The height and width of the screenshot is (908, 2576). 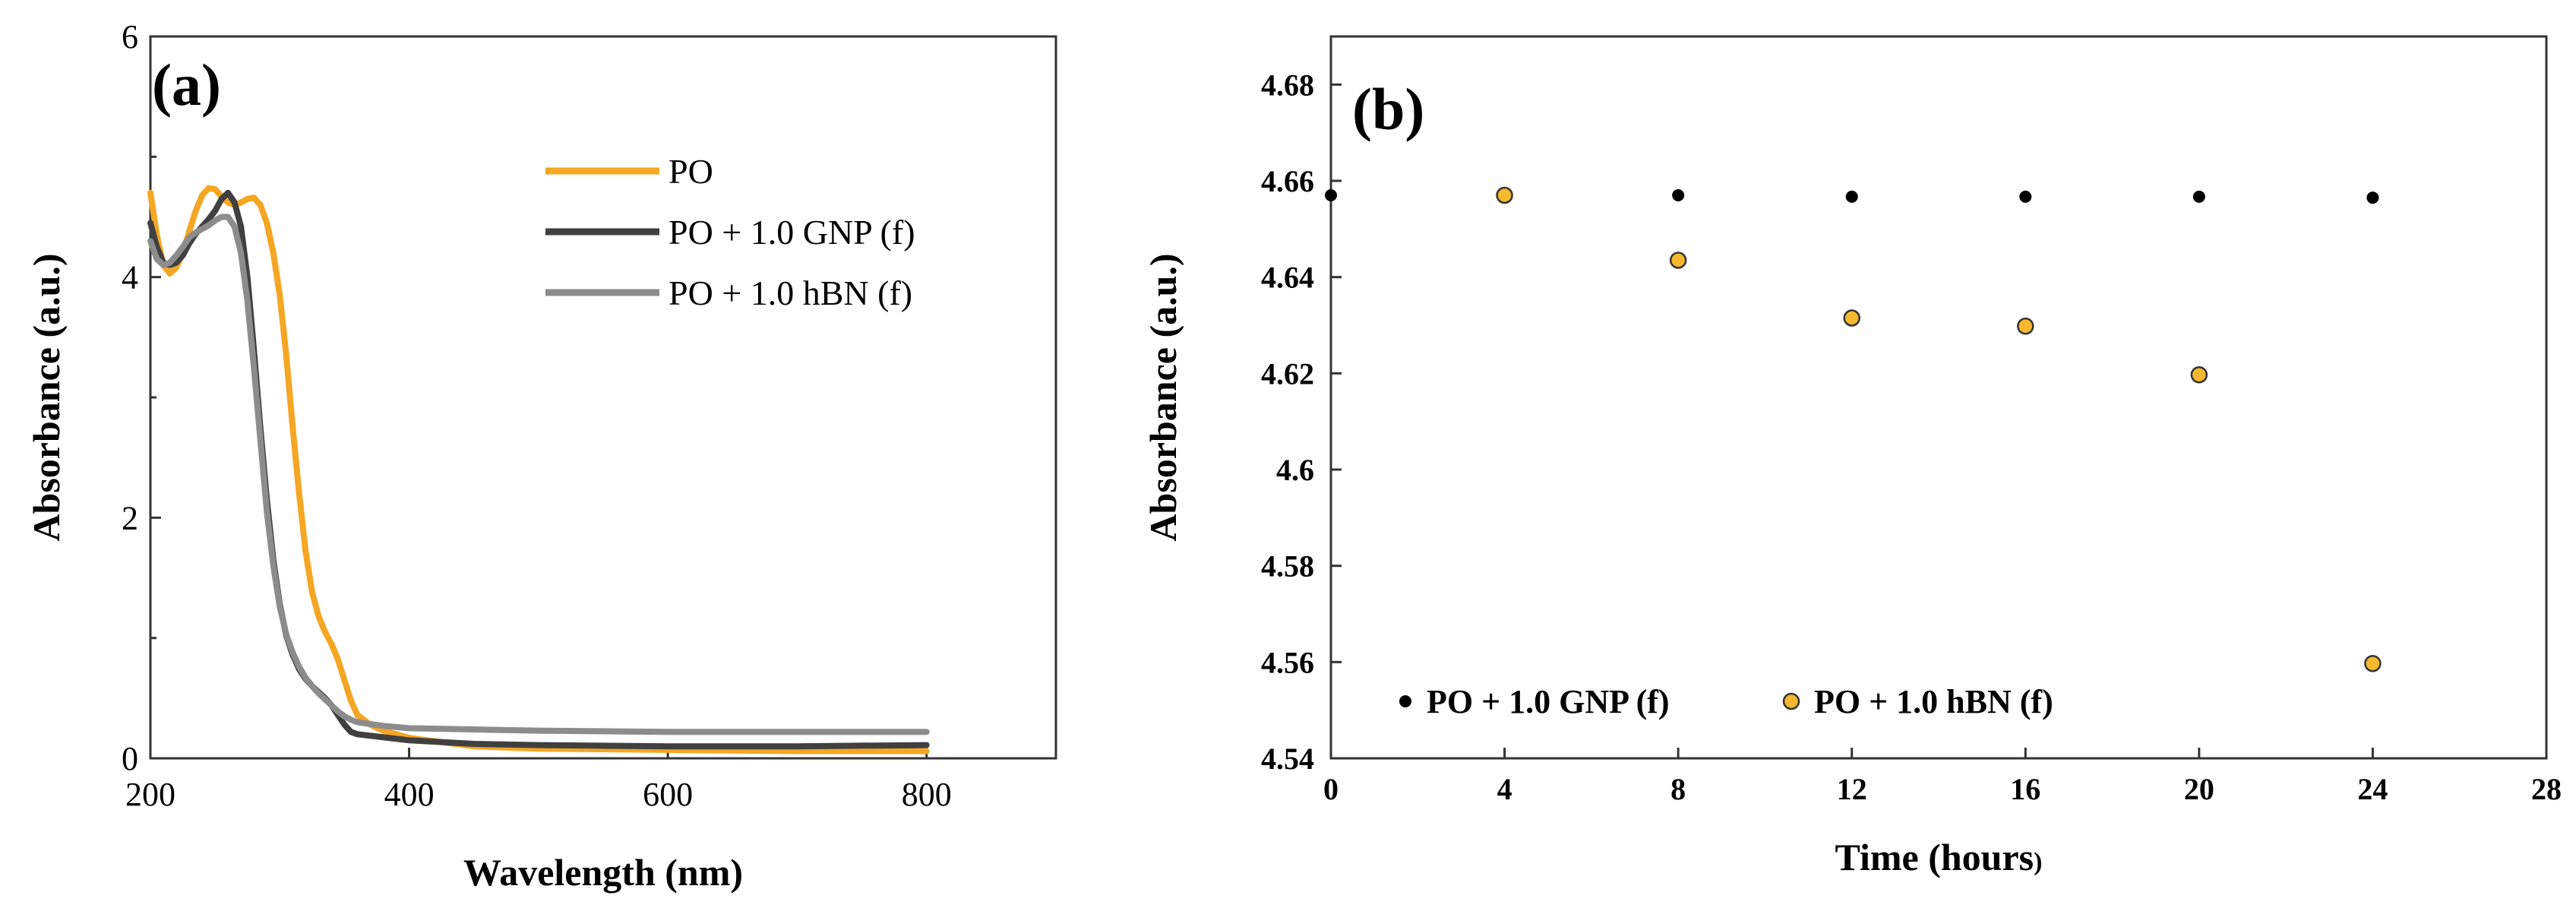 I want to click on panel-a-y-ticks: 0 2 4 6, so click(x=141, y=397).